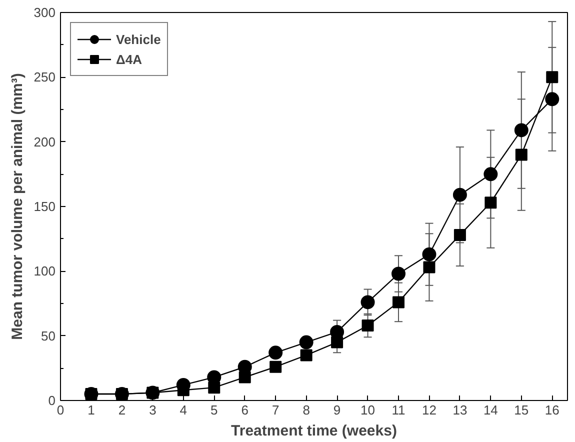 This screenshot has width=575, height=442. What do you see at coordinates (214, 410) in the screenshot?
I see `x-tick-label: 5` at bounding box center [214, 410].